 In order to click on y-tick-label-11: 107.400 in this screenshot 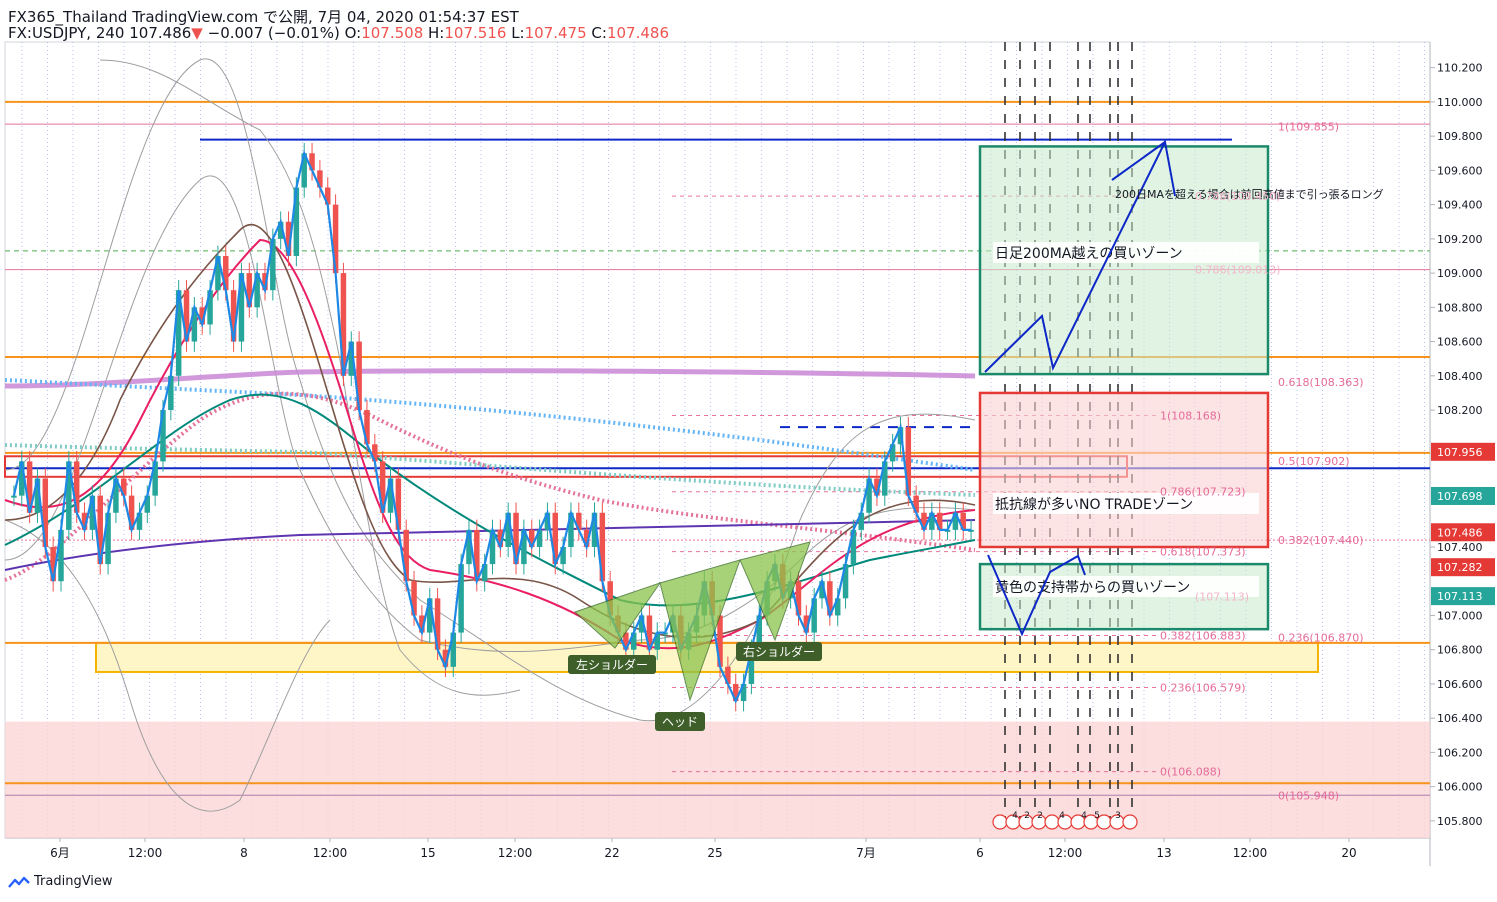, I will do `click(1460, 547)`.